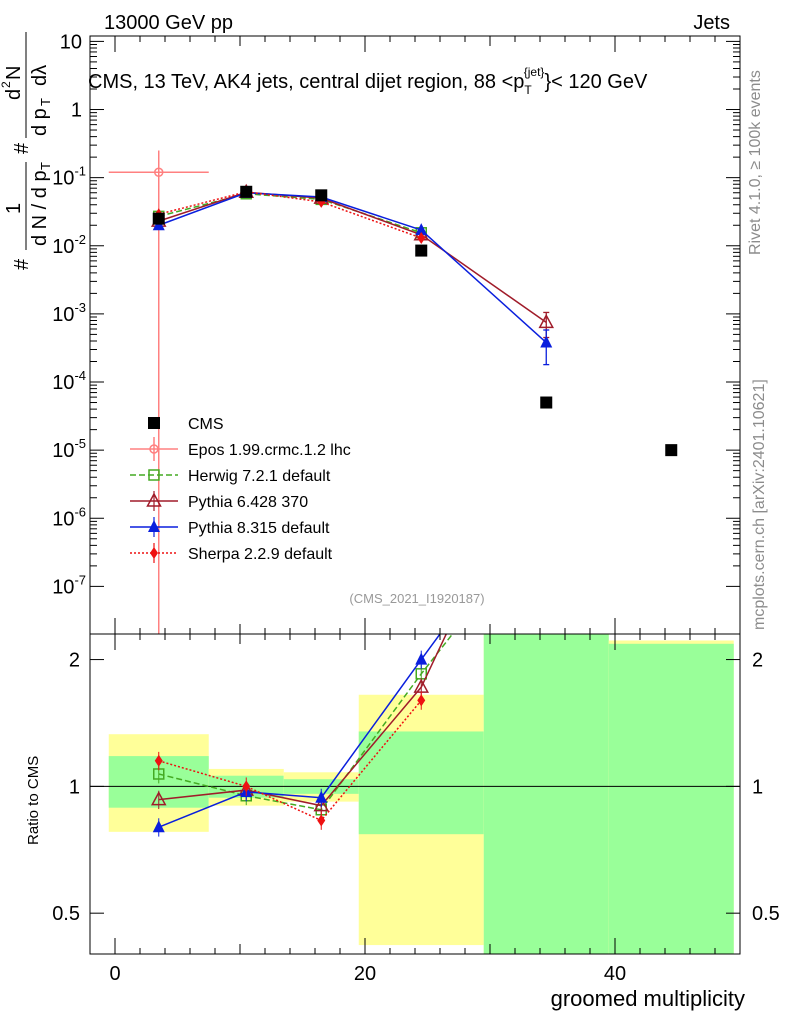  I want to click on ratio-series-4-line, so click(290, 760).